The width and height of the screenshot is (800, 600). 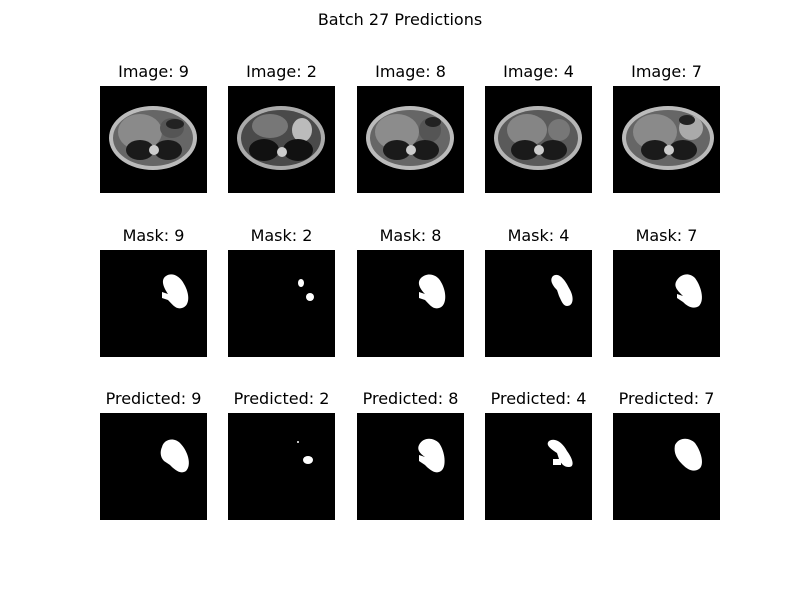 I want to click on panel-label: Mask: 9, so click(x=153, y=235).